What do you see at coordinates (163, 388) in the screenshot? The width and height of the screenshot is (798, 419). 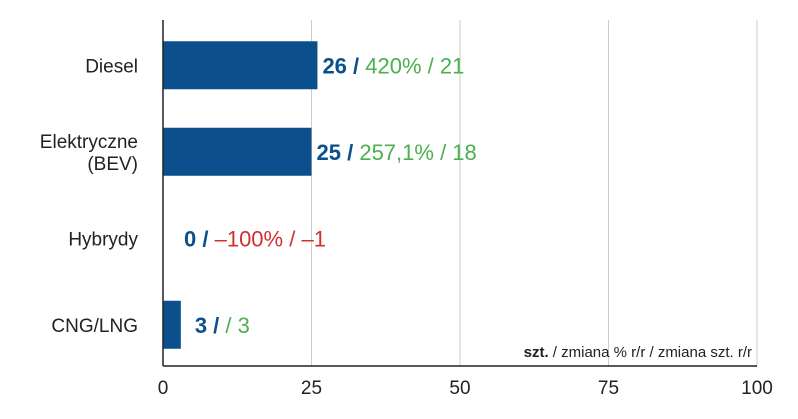 I see `x-tick-label: 0` at bounding box center [163, 388].